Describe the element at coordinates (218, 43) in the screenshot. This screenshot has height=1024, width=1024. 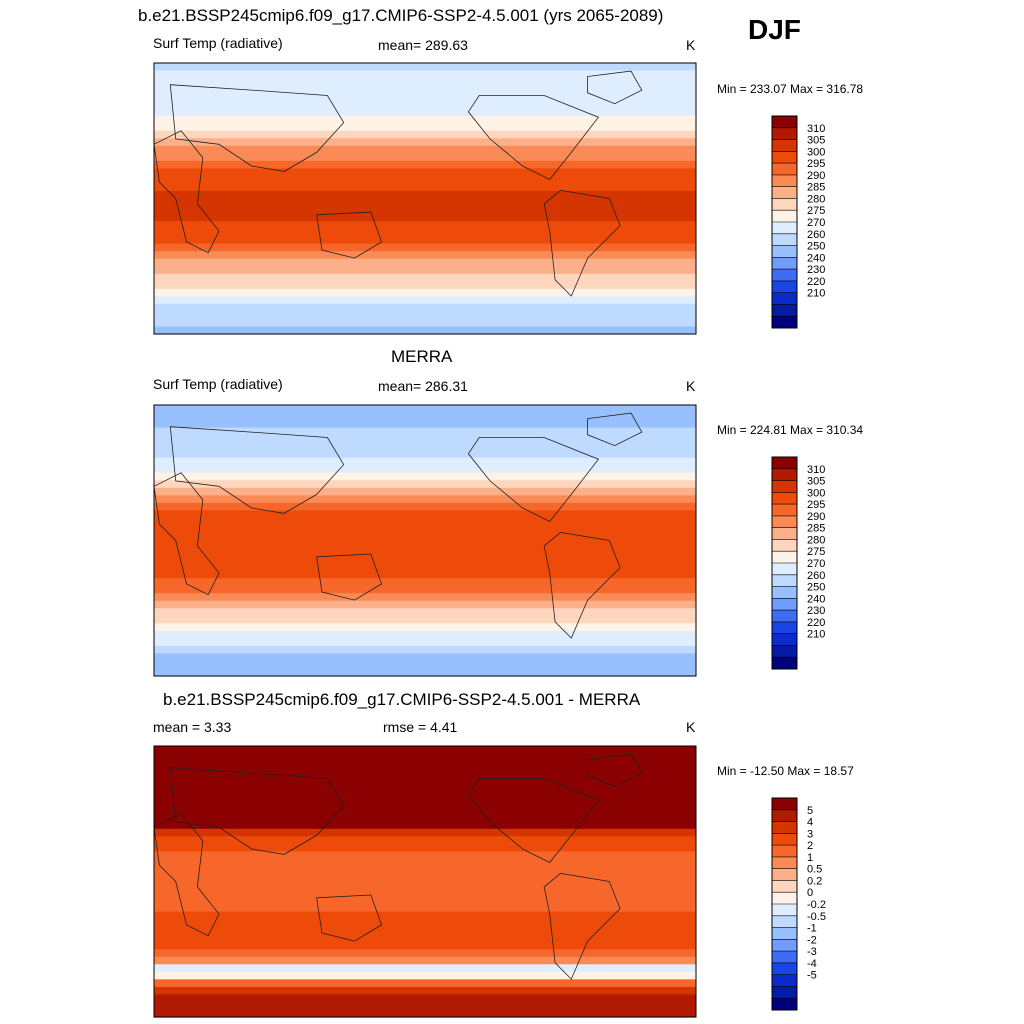
I see `panel-1-variable-label: Surf Temp (radiative)` at that location.